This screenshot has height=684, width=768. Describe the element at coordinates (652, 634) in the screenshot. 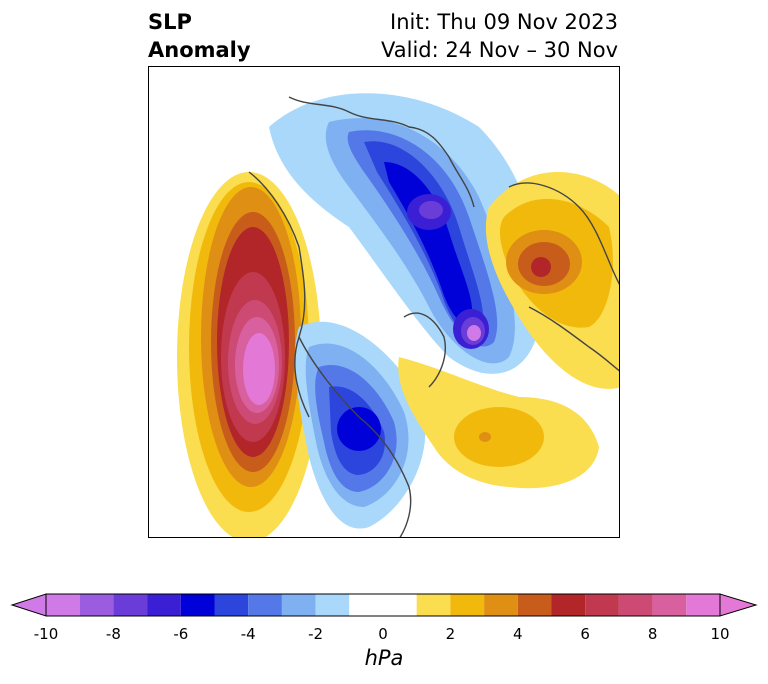

I see `colorbar-tick-label: 8` at that location.